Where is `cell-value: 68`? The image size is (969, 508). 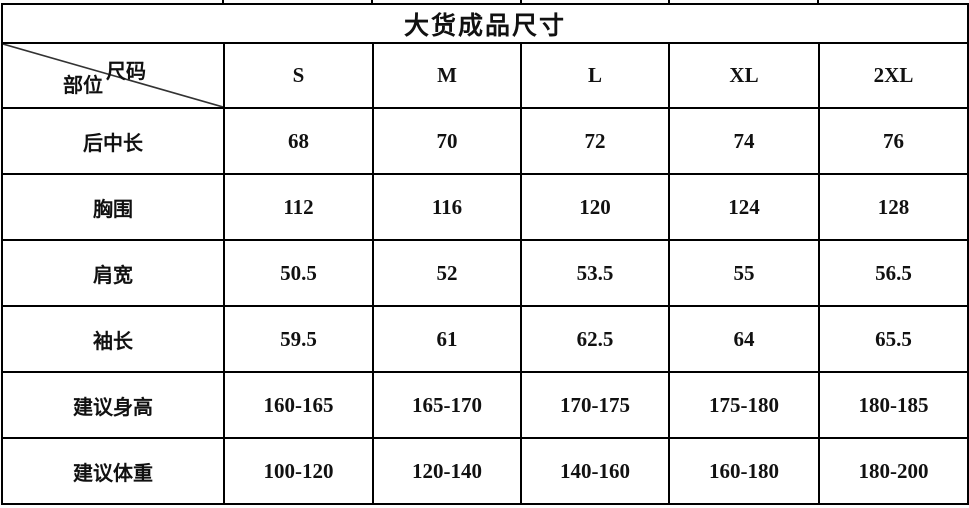
cell-value: 68 is located at coordinates (298, 141).